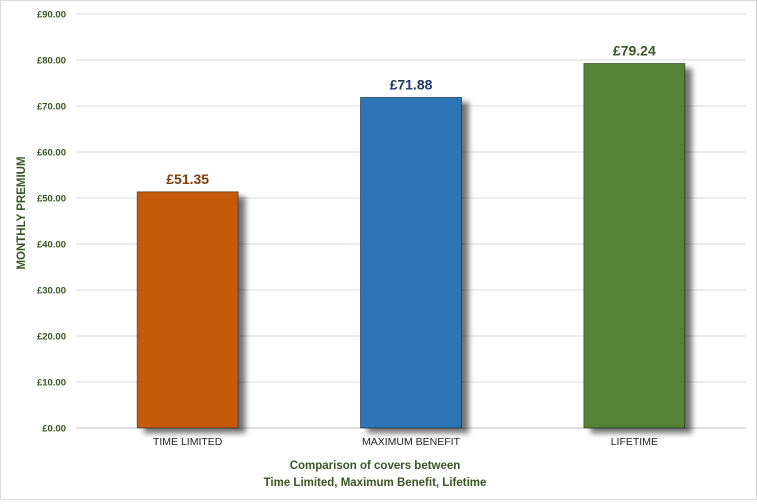 Image resolution: width=757 pixels, height=504 pixels. Describe the element at coordinates (375, 466) in the screenshot. I see `x-axis-title-line-1: Comparison of covers between` at that location.